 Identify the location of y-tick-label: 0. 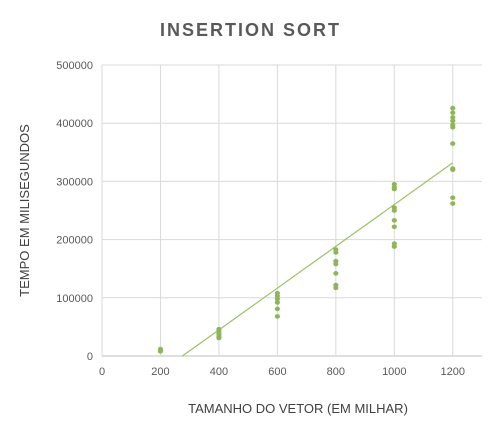
(90, 357).